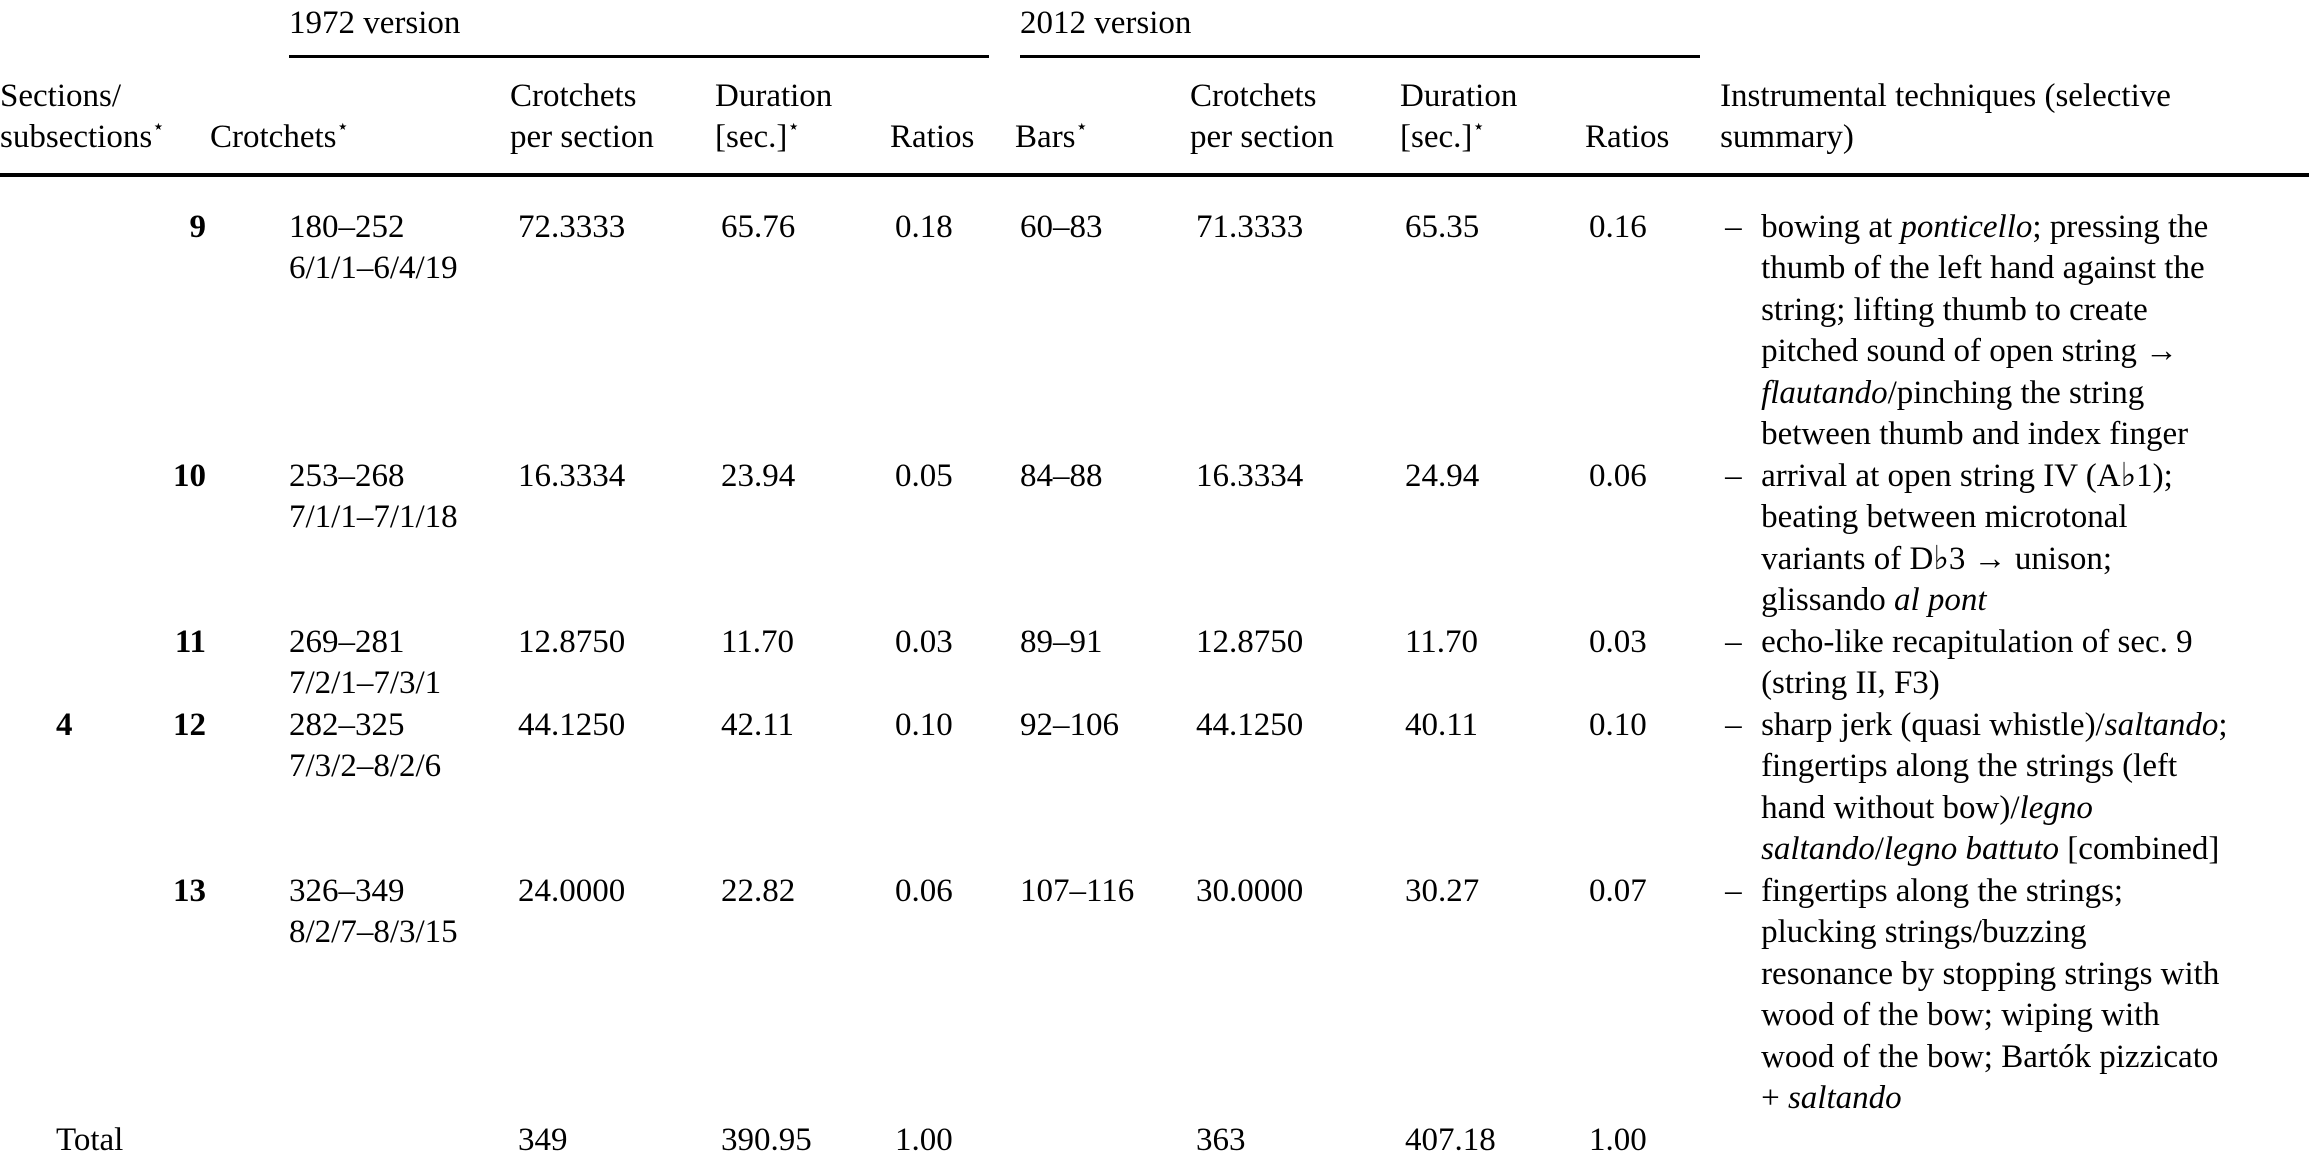  Describe the element at coordinates (1442, 890) in the screenshot. I see `duration-2012: 30.27` at that location.